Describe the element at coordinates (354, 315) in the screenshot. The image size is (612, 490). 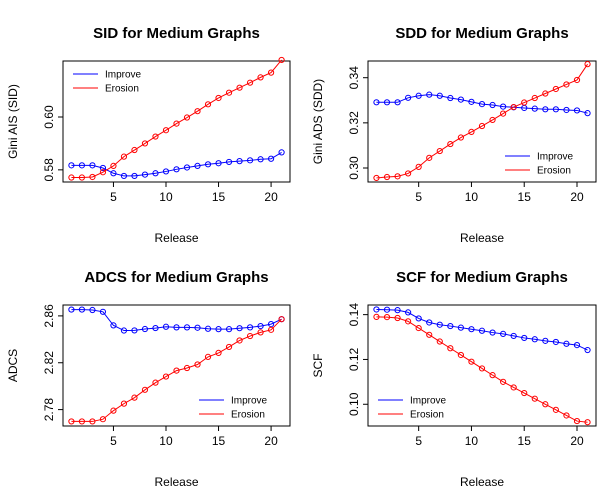
I see `y-tick-label: 0.14` at that location.